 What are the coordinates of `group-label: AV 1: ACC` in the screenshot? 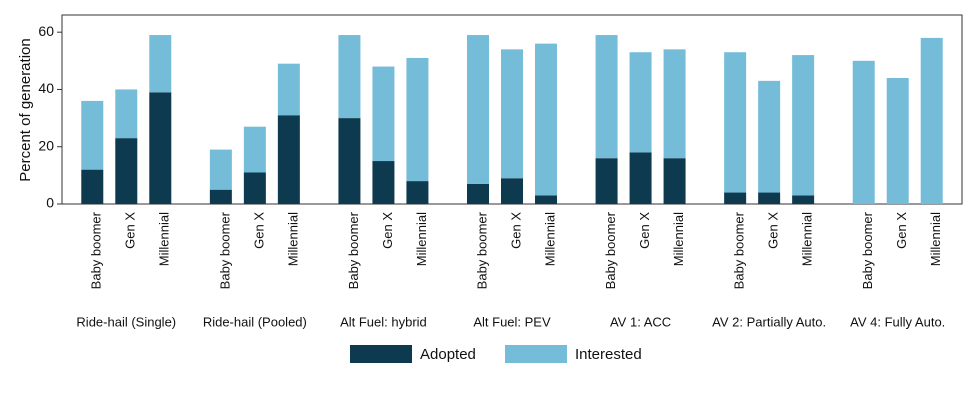 It's located at (640, 321).